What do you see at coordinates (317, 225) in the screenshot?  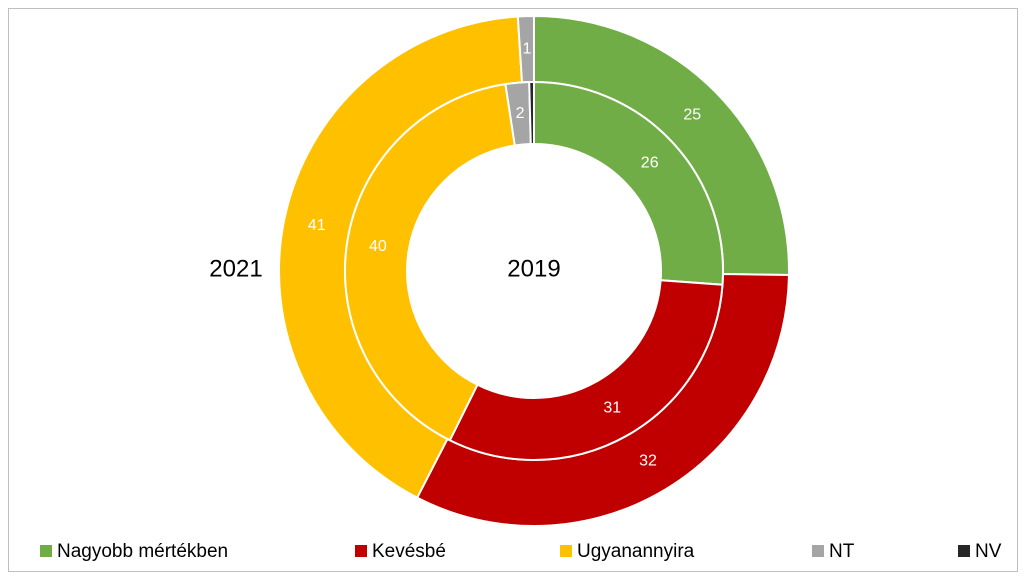 I see `data-label: 41` at bounding box center [317, 225].